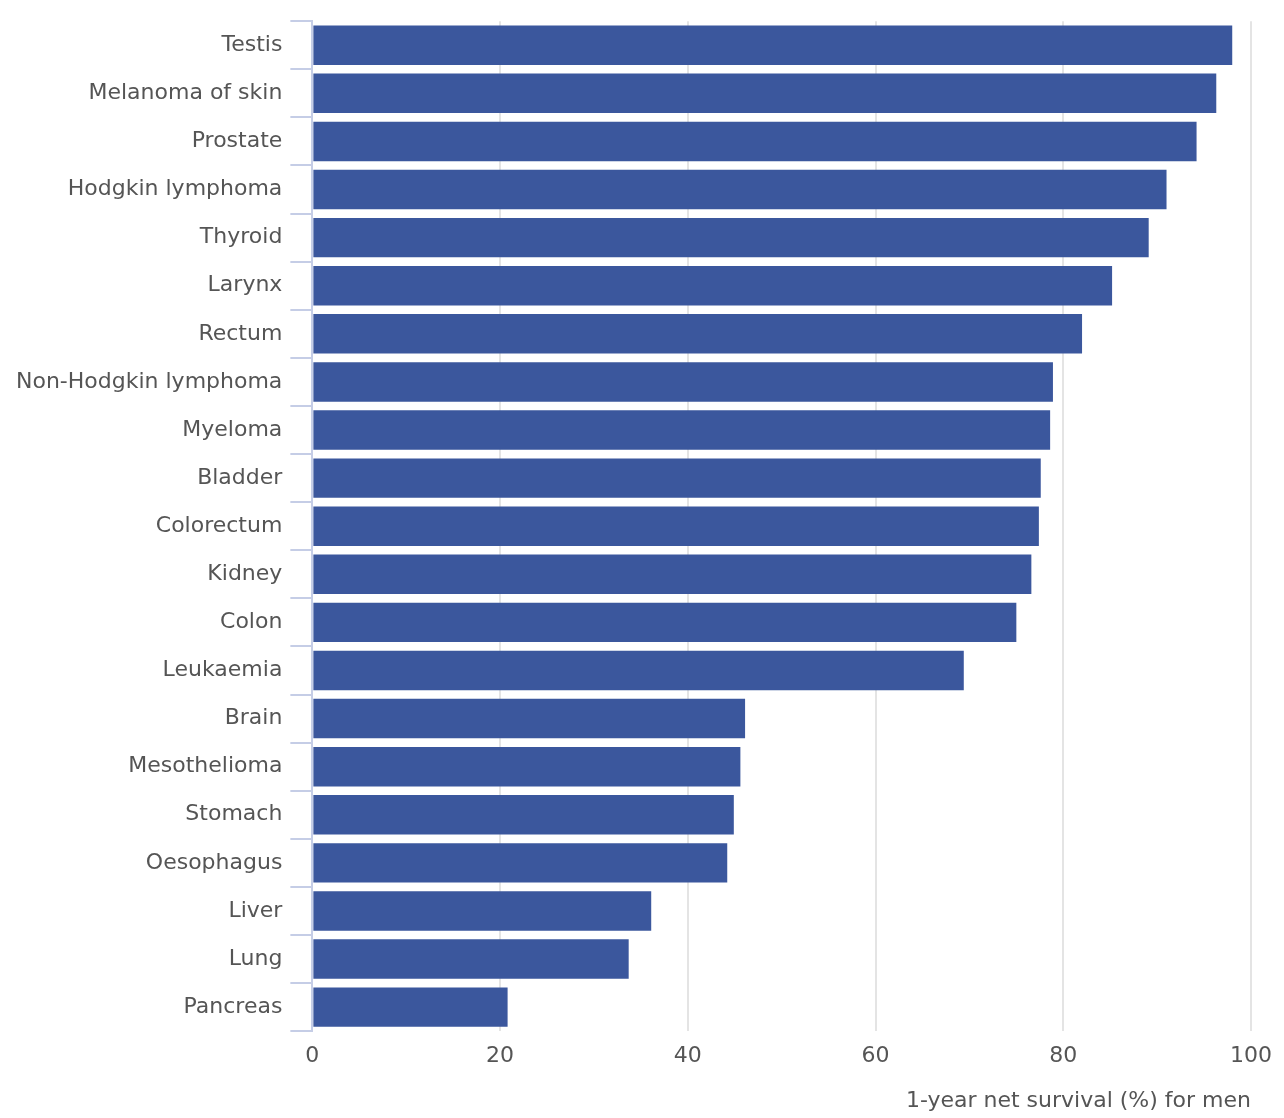 This screenshot has height=1118, width=1284. What do you see at coordinates (214, 861) in the screenshot?
I see `y-tick-label: Oesophagus` at bounding box center [214, 861].